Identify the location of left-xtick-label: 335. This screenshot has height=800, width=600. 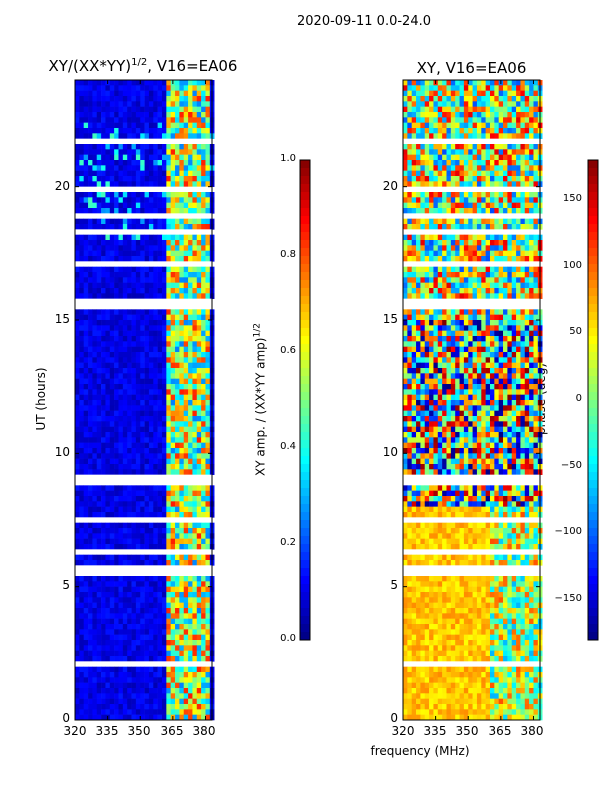
(107, 731).